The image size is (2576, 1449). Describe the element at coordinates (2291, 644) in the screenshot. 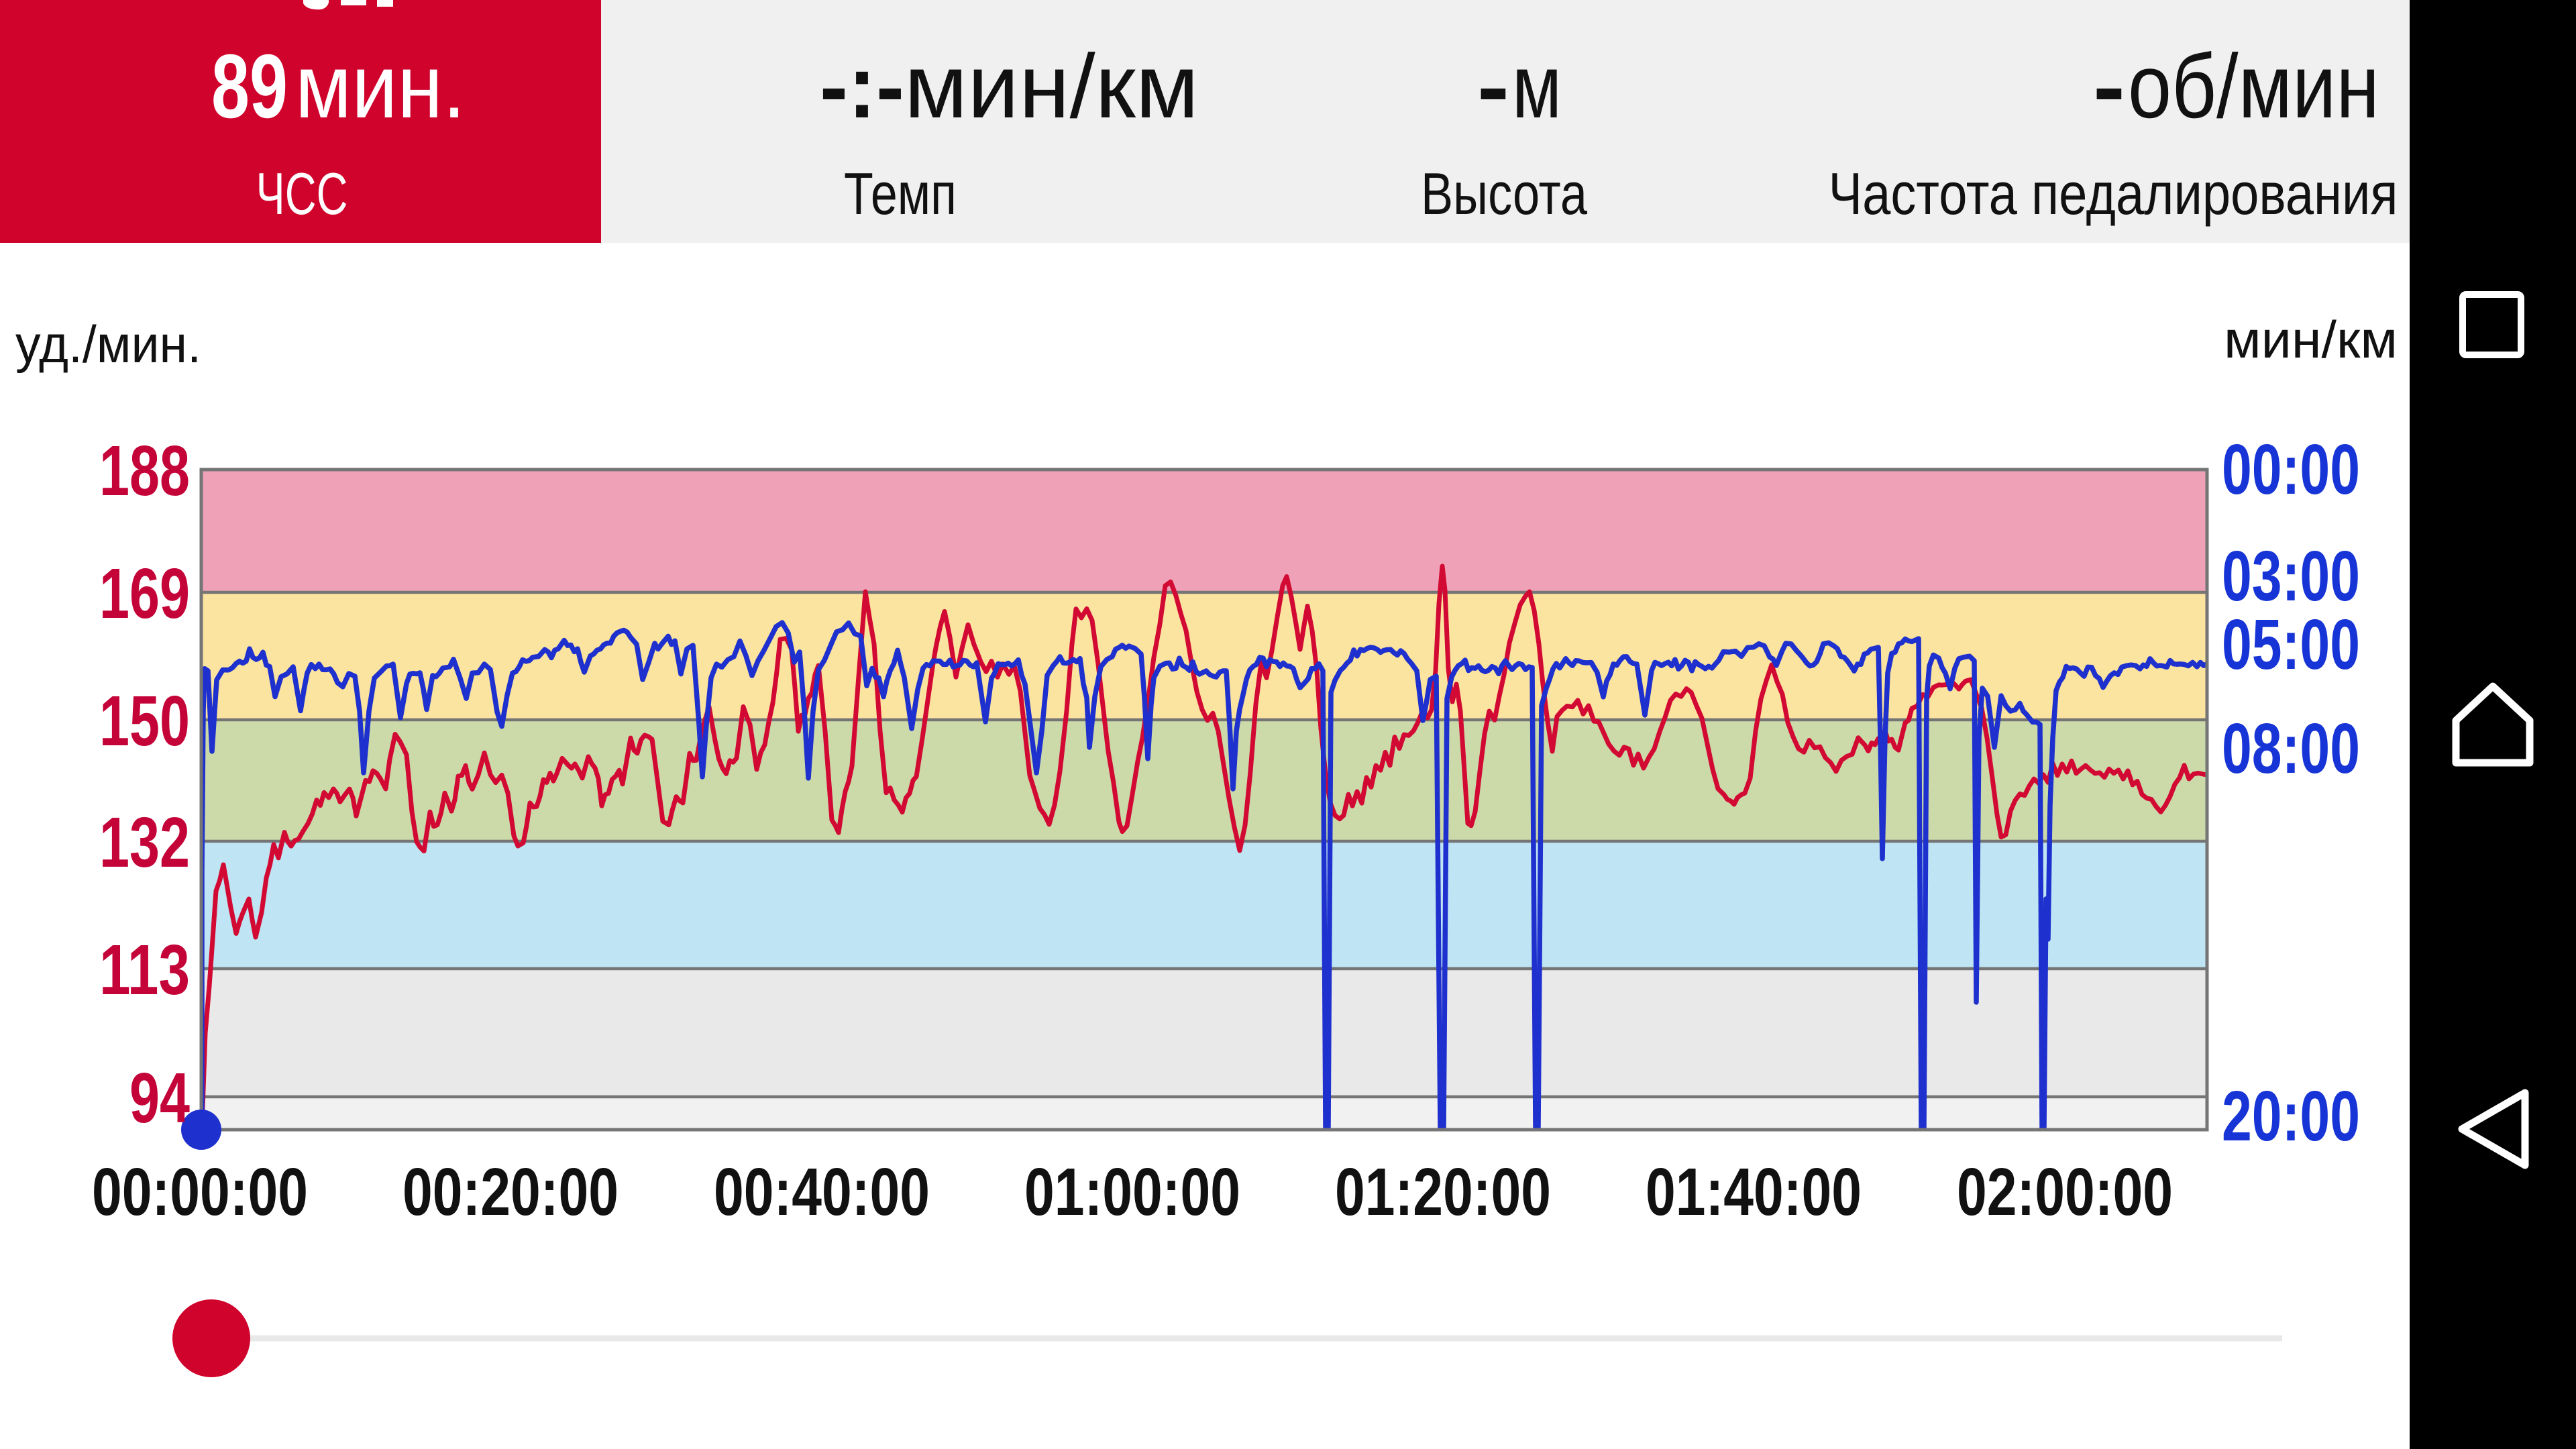

I see `svg-text: 05:00` at that location.